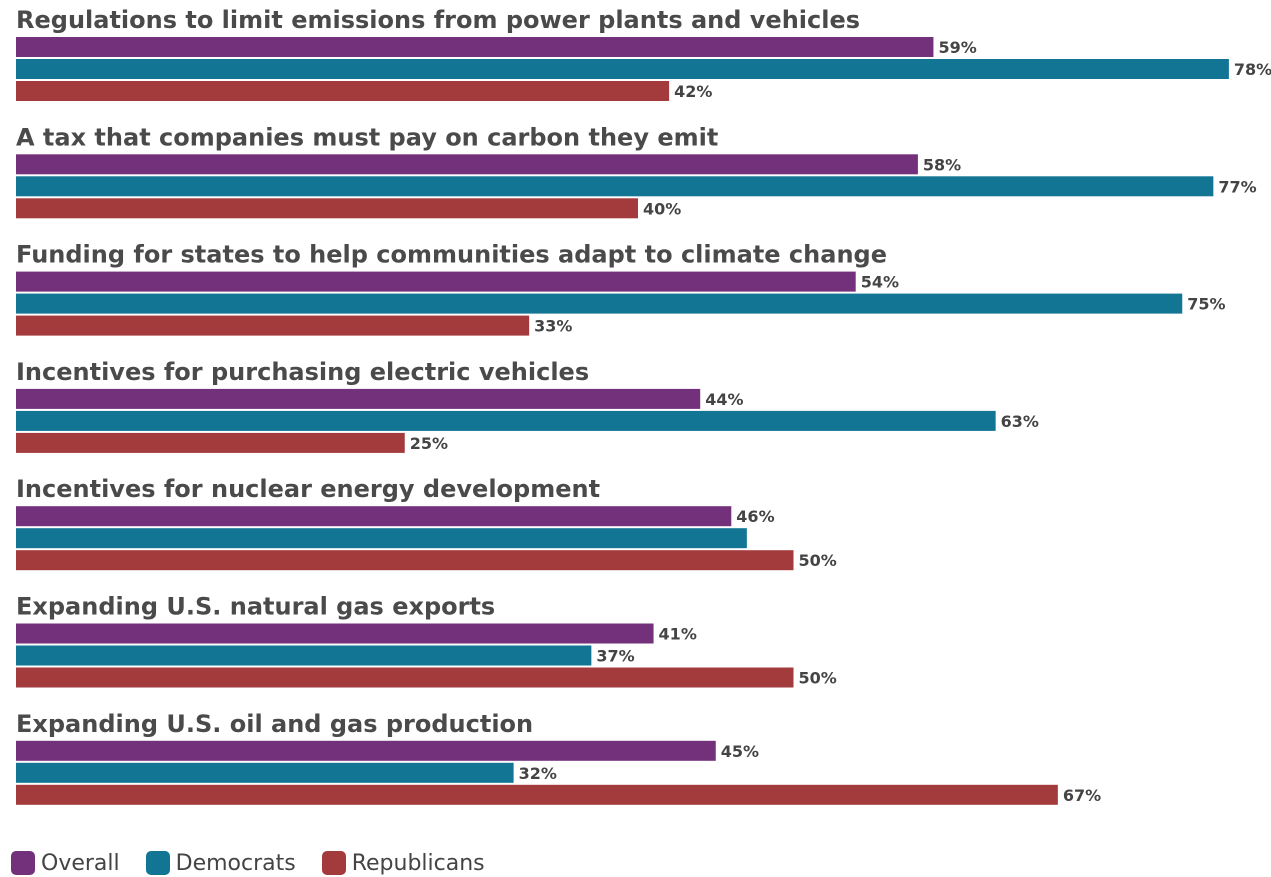  Describe the element at coordinates (157, 863) in the screenshot. I see `legend-swatch-democrats` at that location.